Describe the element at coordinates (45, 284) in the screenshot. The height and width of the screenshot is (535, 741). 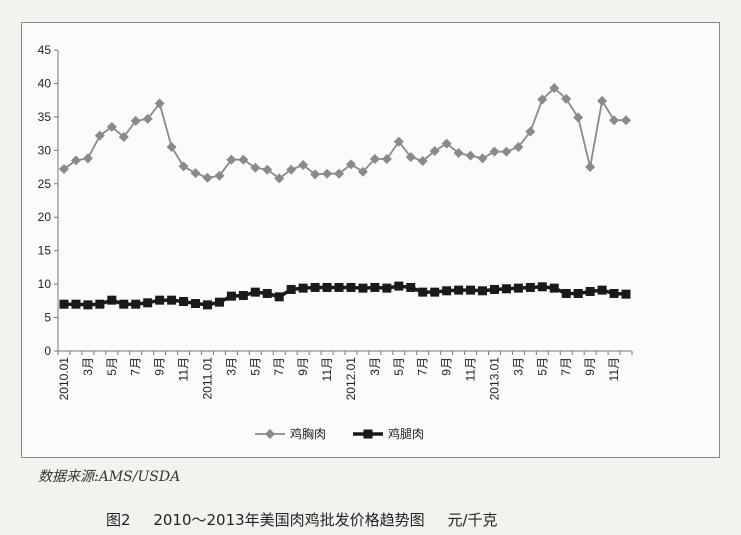
I see `y-tick-label: 10` at that location.